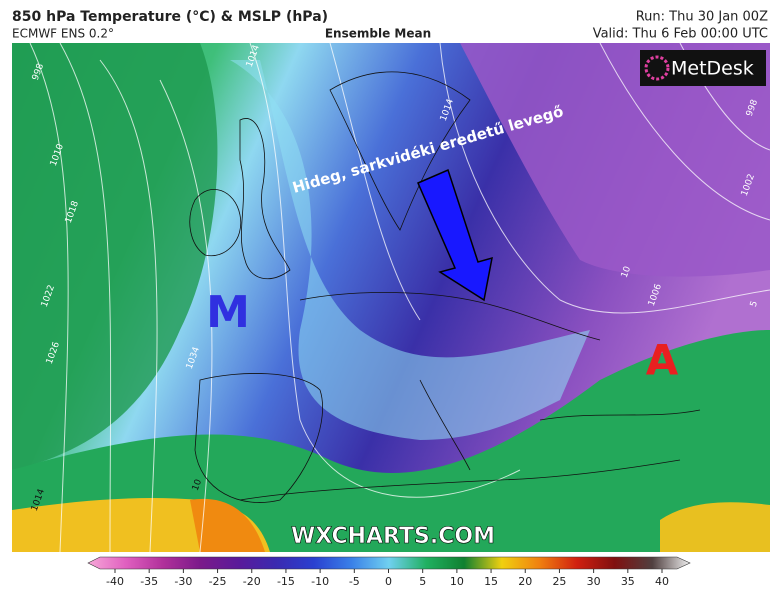 This screenshot has height=604, width=782. Describe the element at coordinates (455, 235) in the screenshot. I see `cold-air-arrow` at that location.